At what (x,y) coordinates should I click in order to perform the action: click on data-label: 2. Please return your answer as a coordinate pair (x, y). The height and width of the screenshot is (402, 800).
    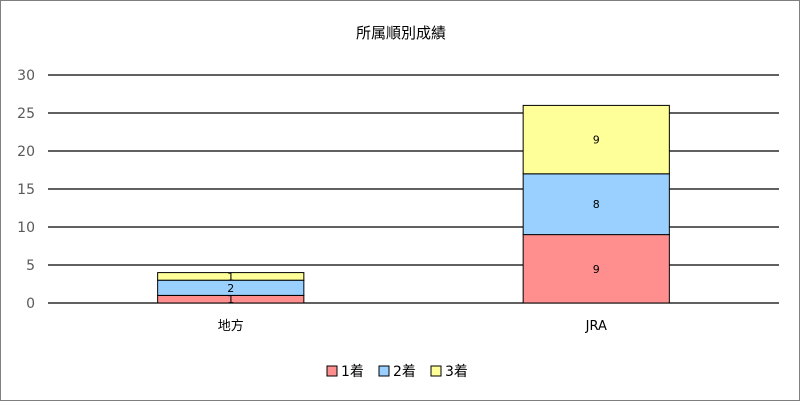
    Looking at the image, I should click on (230, 288).